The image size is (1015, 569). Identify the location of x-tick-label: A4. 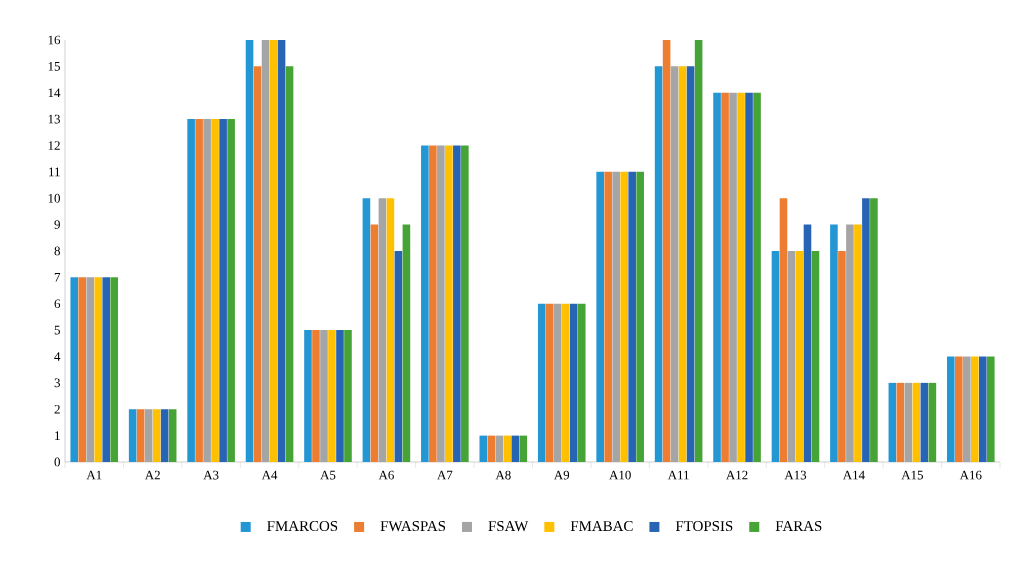
(269, 475).